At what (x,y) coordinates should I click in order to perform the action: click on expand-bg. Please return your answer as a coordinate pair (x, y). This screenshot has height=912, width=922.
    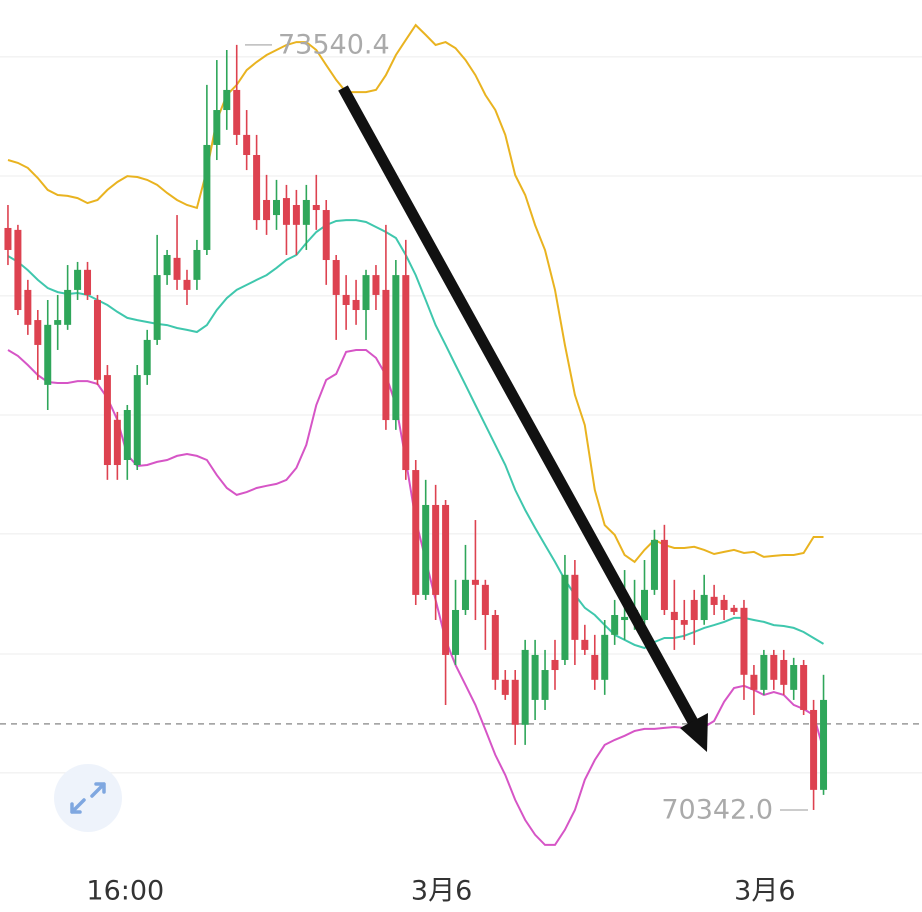
    Looking at the image, I should click on (88, 798).